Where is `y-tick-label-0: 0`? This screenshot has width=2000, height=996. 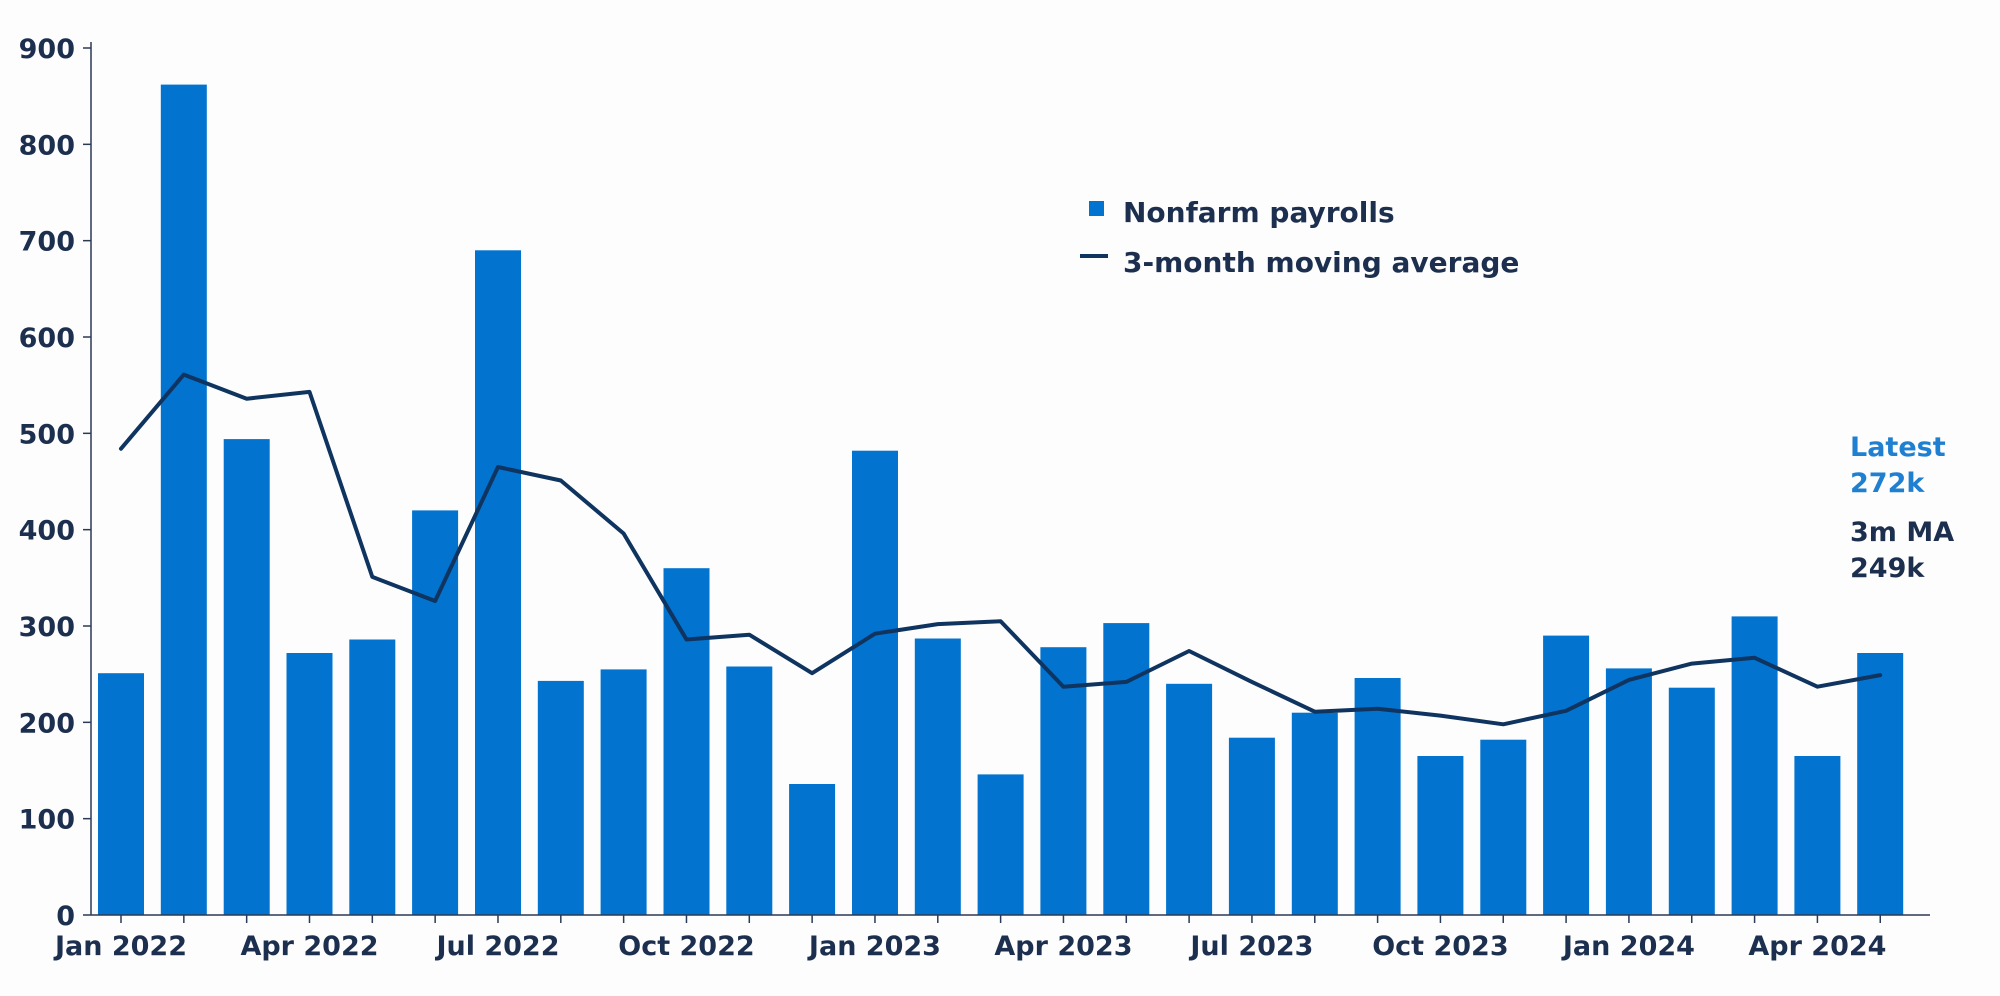 y-tick-label-0: 0 is located at coordinates (65, 916).